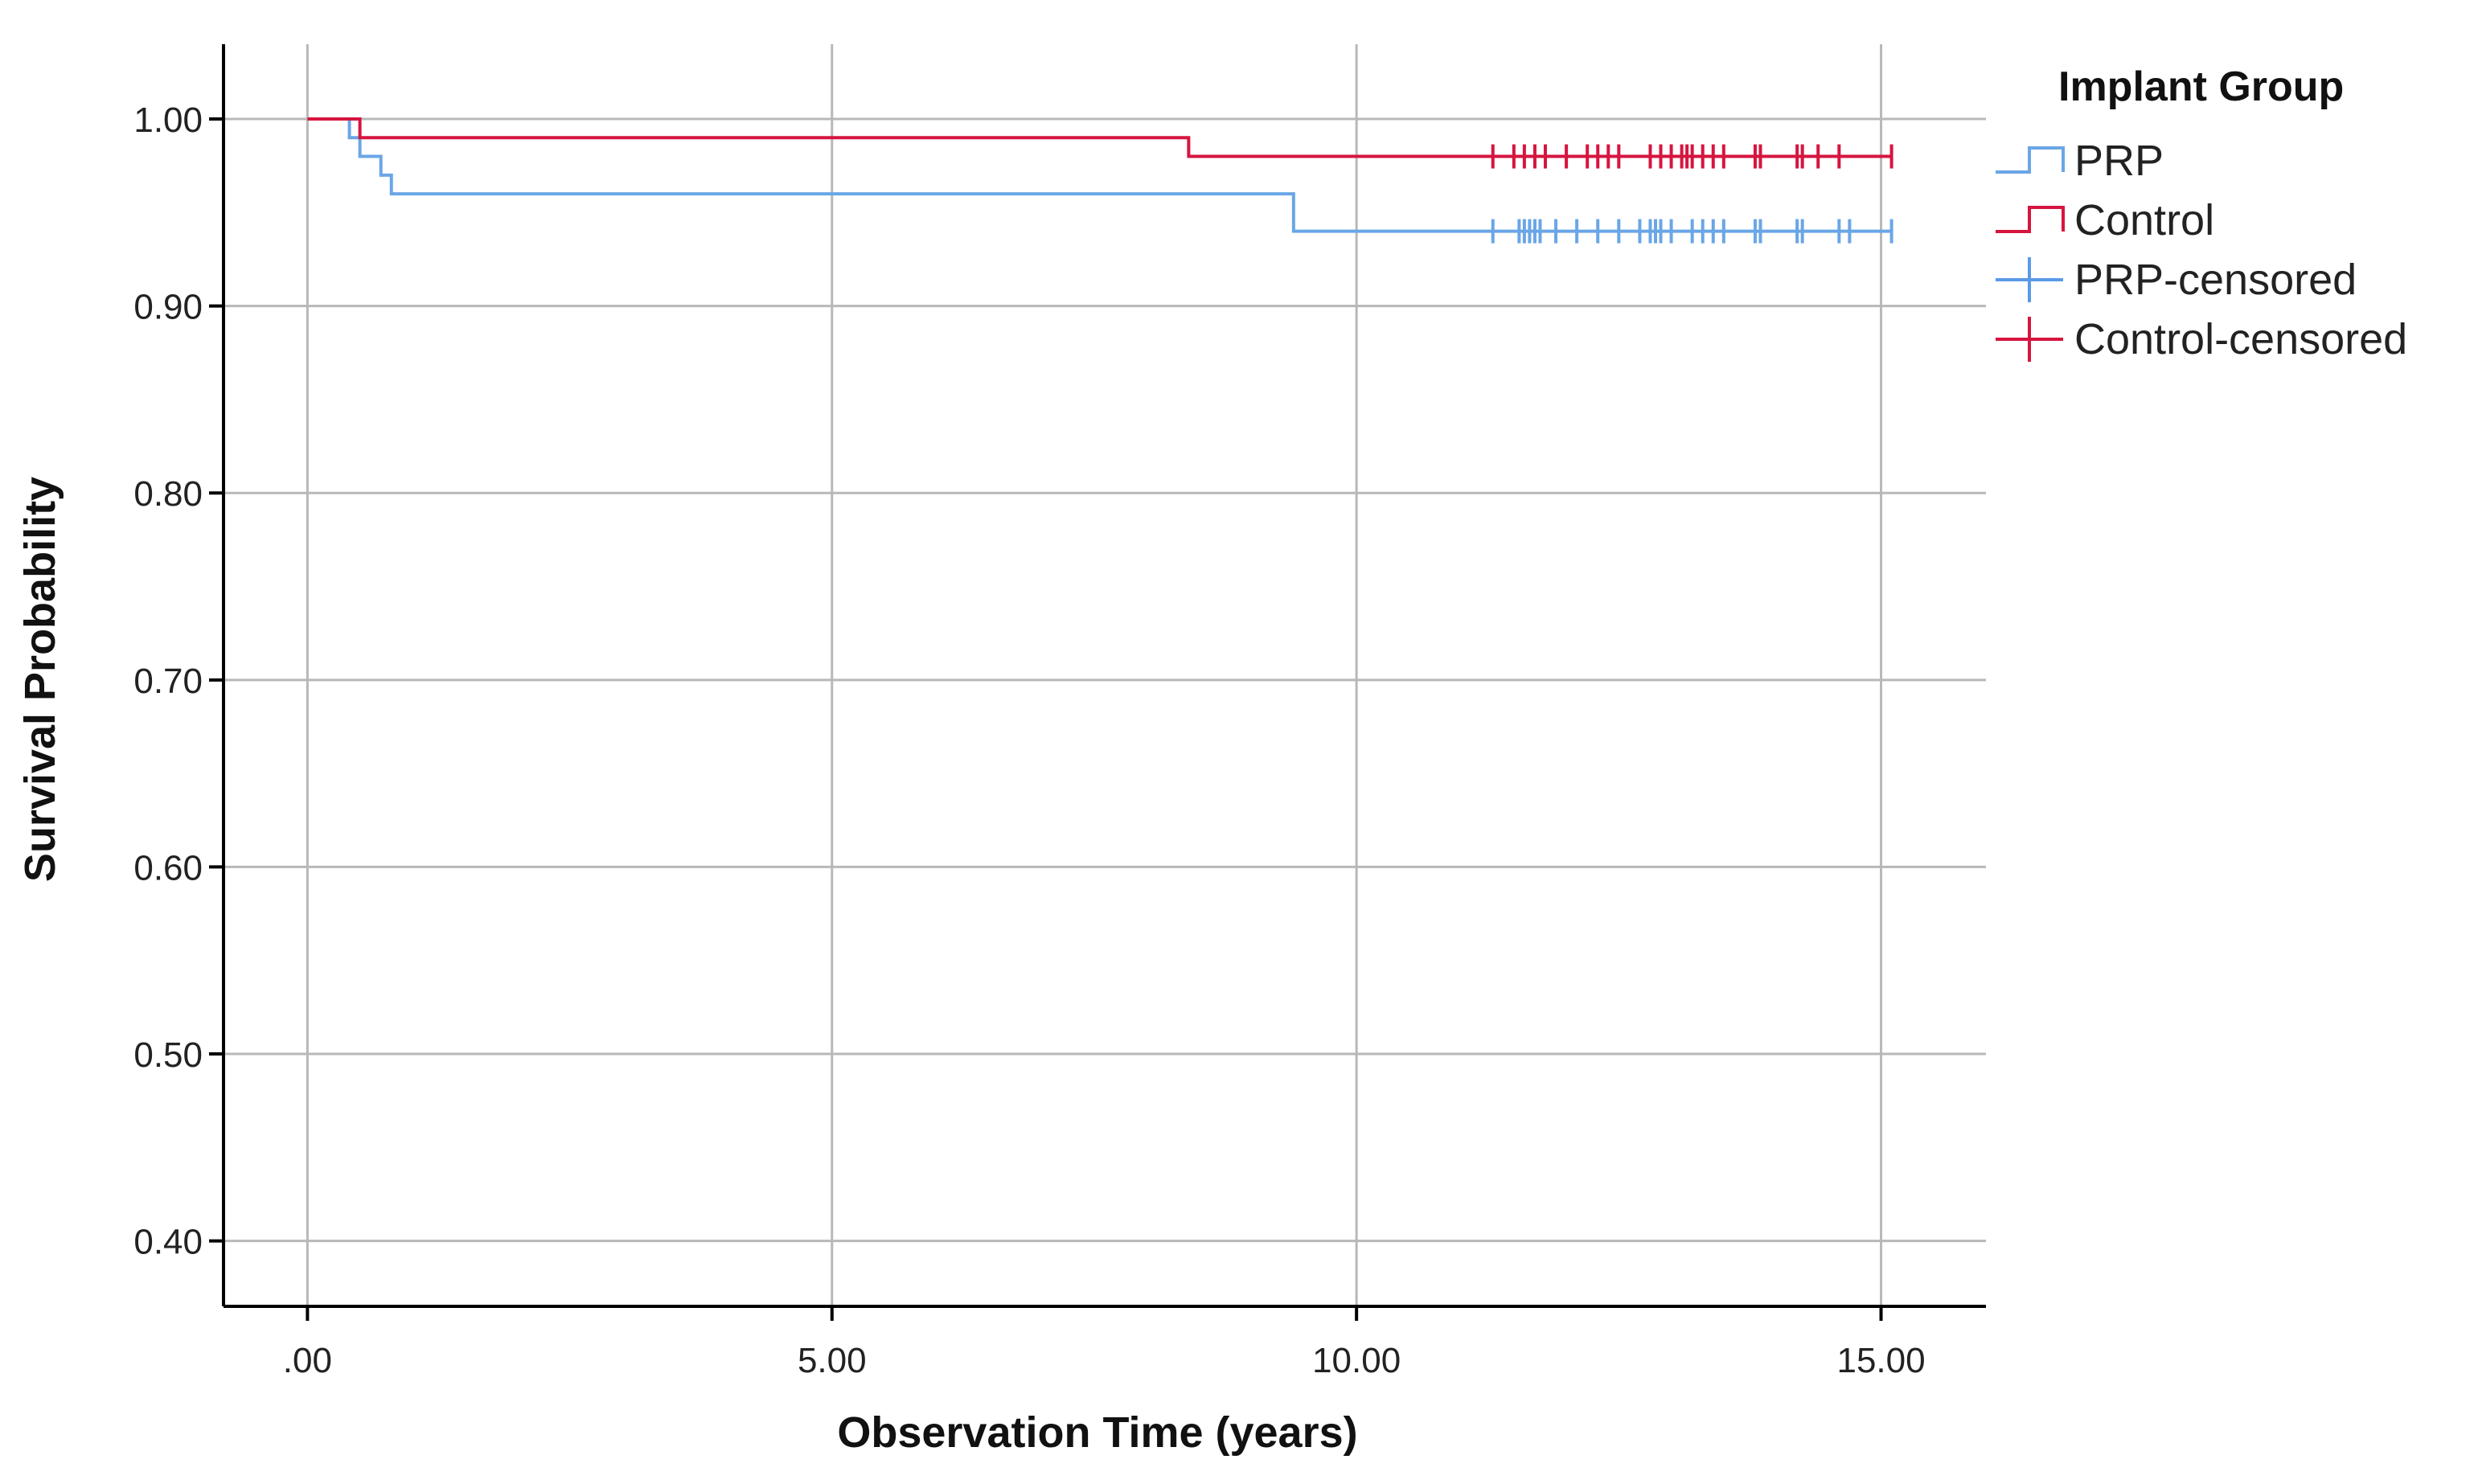 The width and height of the screenshot is (2474, 1484). I want to click on x-tick-label: 15.00, so click(1880, 1361).